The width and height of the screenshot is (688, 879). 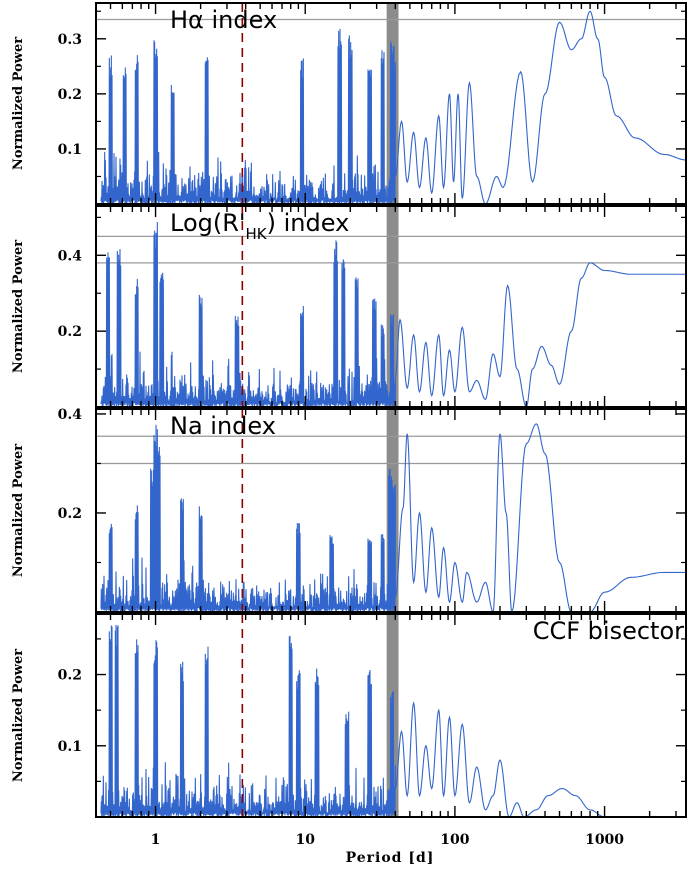 I want to click on x-tick-label: 100, so click(x=454, y=840).